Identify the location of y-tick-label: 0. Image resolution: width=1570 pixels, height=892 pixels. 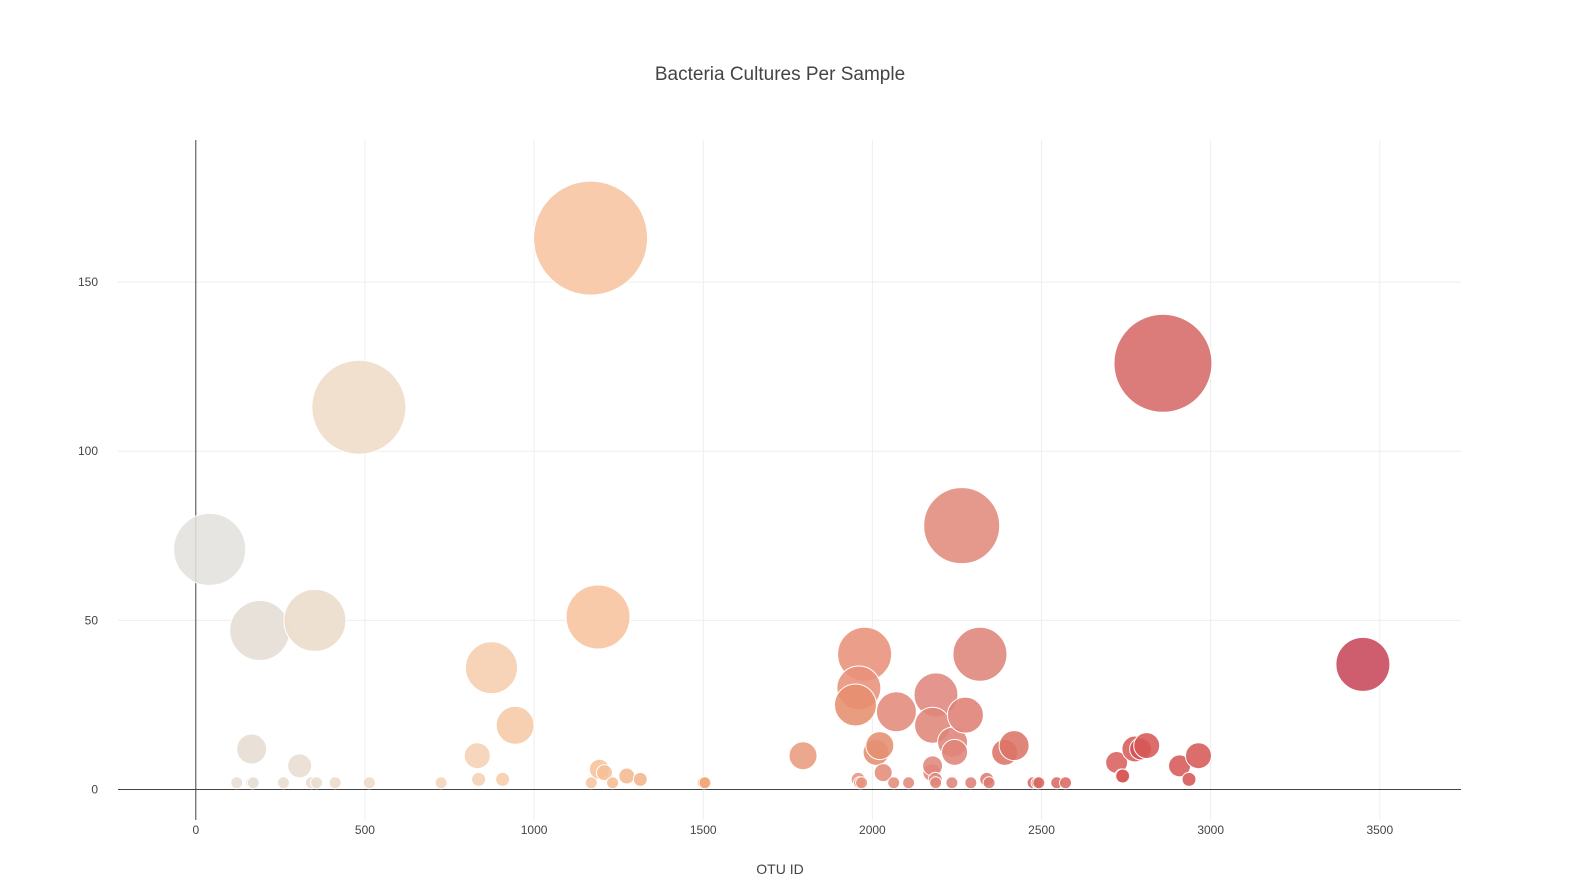
(94, 790).